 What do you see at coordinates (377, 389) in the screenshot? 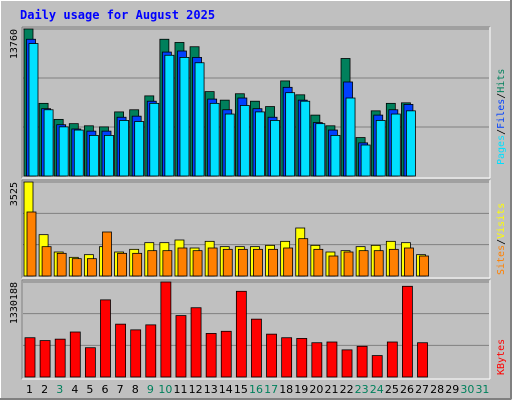
I see `x-tick-day-24: 24` at bounding box center [377, 389].